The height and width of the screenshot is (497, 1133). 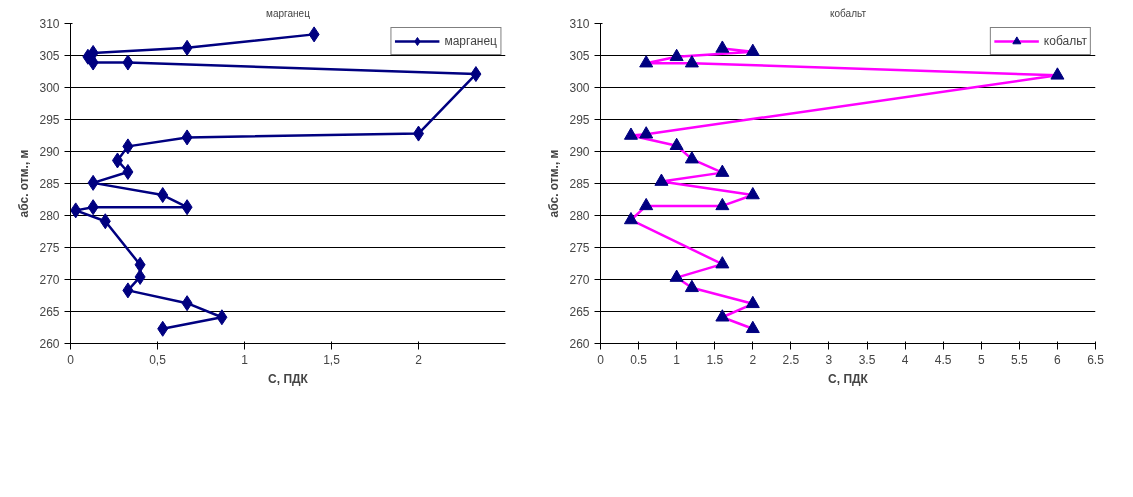 I want to click on x-tick-label: 4.5, so click(x=943, y=359).